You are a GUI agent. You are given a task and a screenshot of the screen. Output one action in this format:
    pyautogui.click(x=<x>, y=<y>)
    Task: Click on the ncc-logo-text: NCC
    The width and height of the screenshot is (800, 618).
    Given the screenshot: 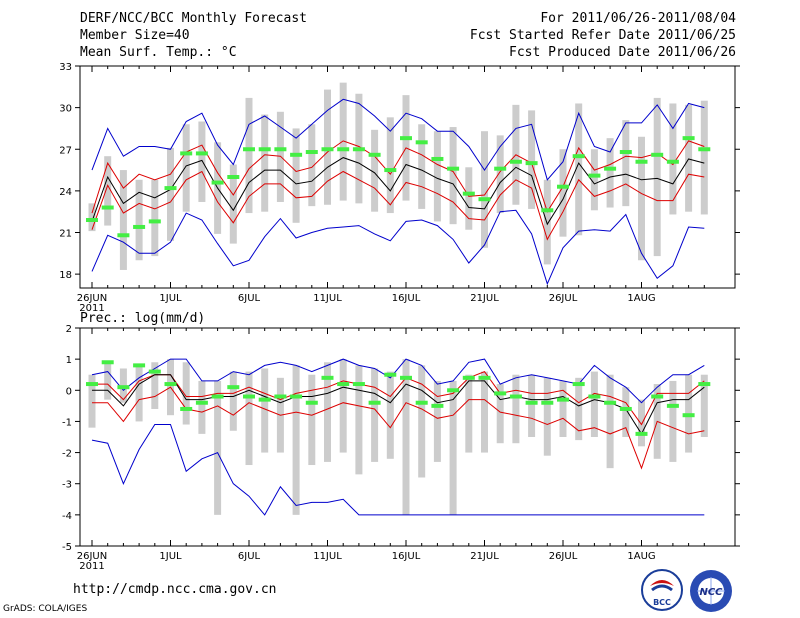 What is the action you would take?
    pyautogui.click(x=711, y=592)
    